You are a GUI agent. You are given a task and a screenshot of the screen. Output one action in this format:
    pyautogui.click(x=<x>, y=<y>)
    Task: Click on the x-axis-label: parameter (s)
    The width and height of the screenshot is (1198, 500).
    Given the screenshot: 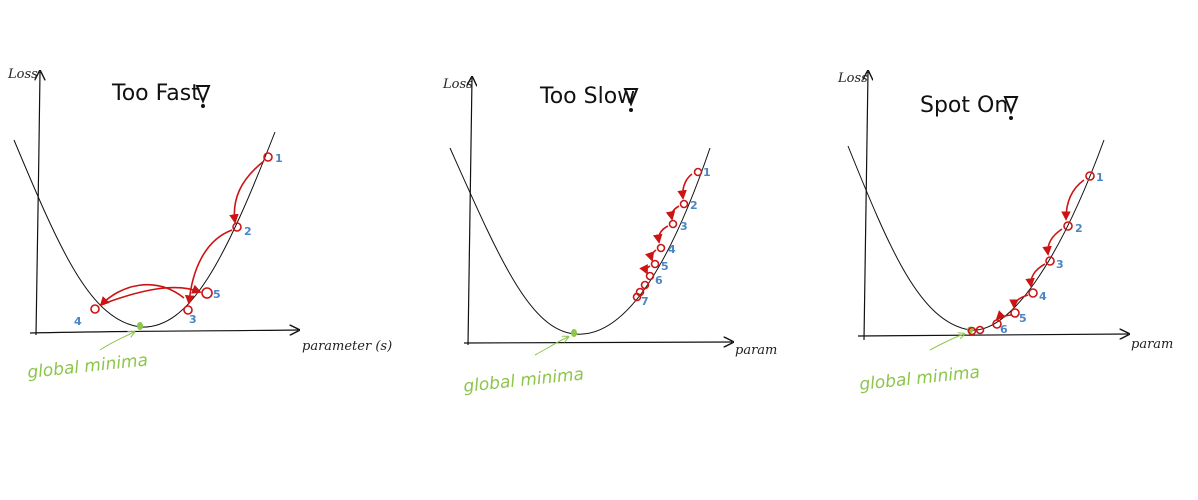 What is the action you would take?
    pyautogui.click(x=347, y=346)
    